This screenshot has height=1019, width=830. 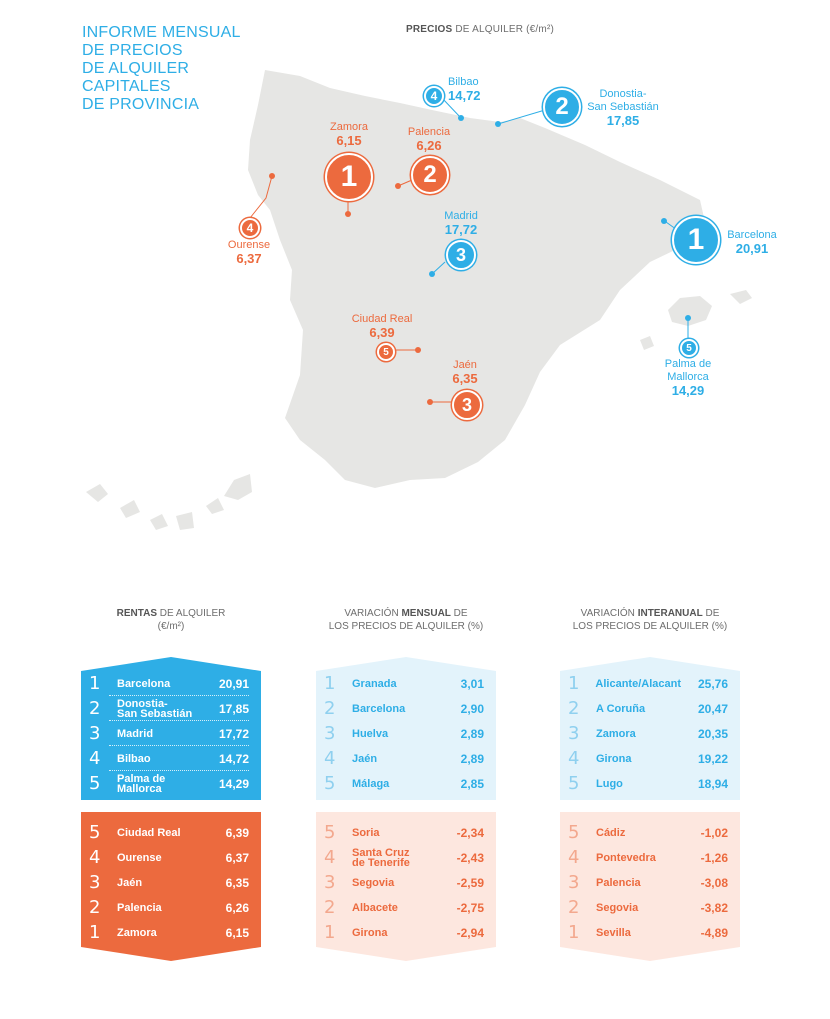 What do you see at coordinates (406, 857) in the screenshot?
I see `ranking-row: 4 Santa Cruz de Tenerife -2,43` at bounding box center [406, 857].